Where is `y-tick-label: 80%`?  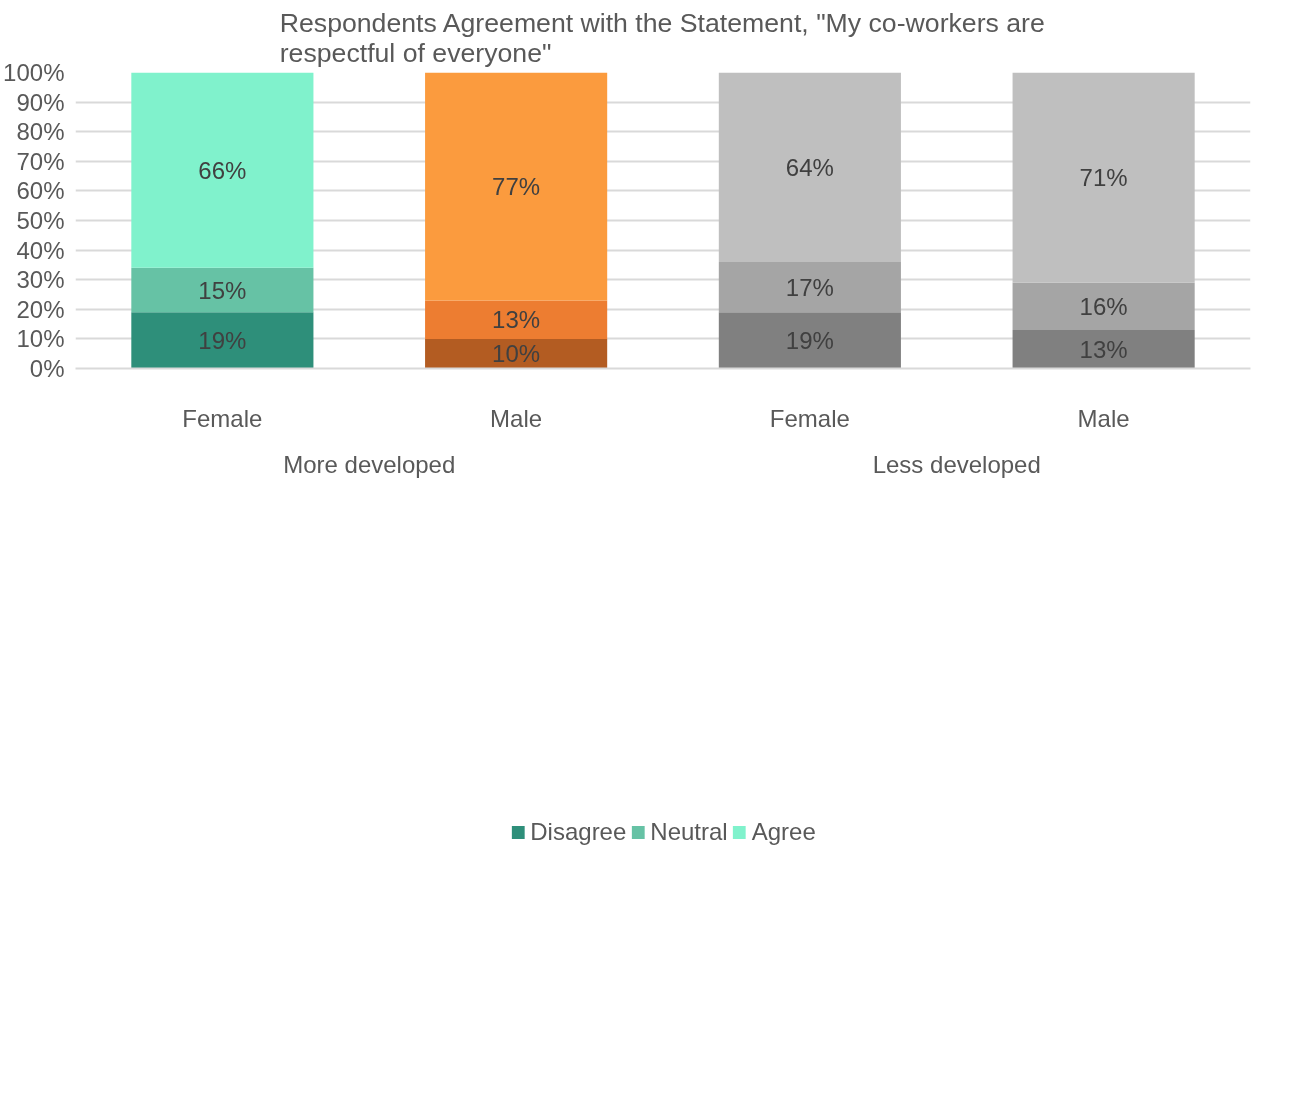 y-tick-label: 80% is located at coordinates (40, 132).